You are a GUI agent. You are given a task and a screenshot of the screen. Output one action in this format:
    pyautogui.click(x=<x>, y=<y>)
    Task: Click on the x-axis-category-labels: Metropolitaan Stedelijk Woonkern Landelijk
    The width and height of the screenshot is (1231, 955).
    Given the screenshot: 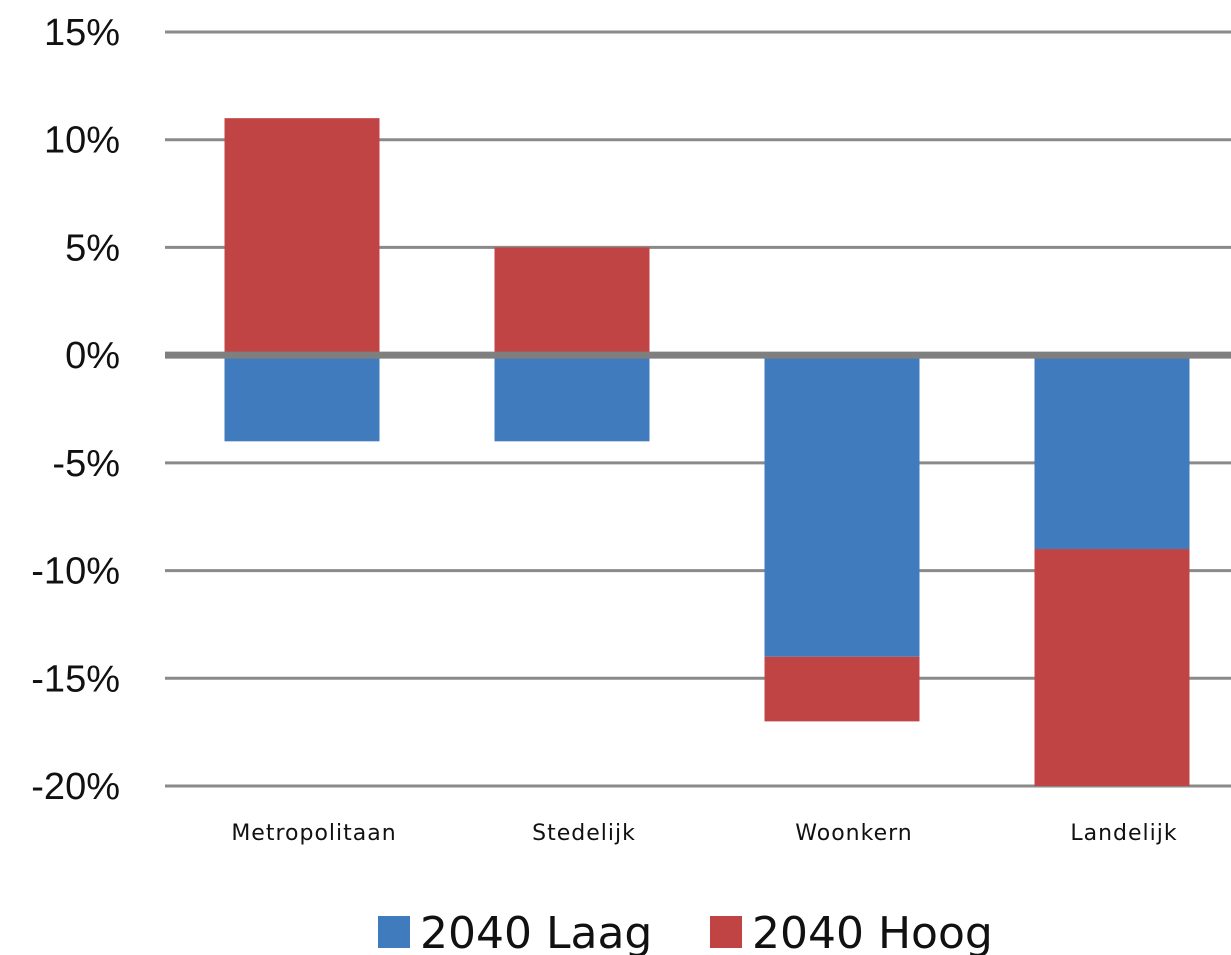 What is the action you would take?
    pyautogui.click(x=704, y=833)
    